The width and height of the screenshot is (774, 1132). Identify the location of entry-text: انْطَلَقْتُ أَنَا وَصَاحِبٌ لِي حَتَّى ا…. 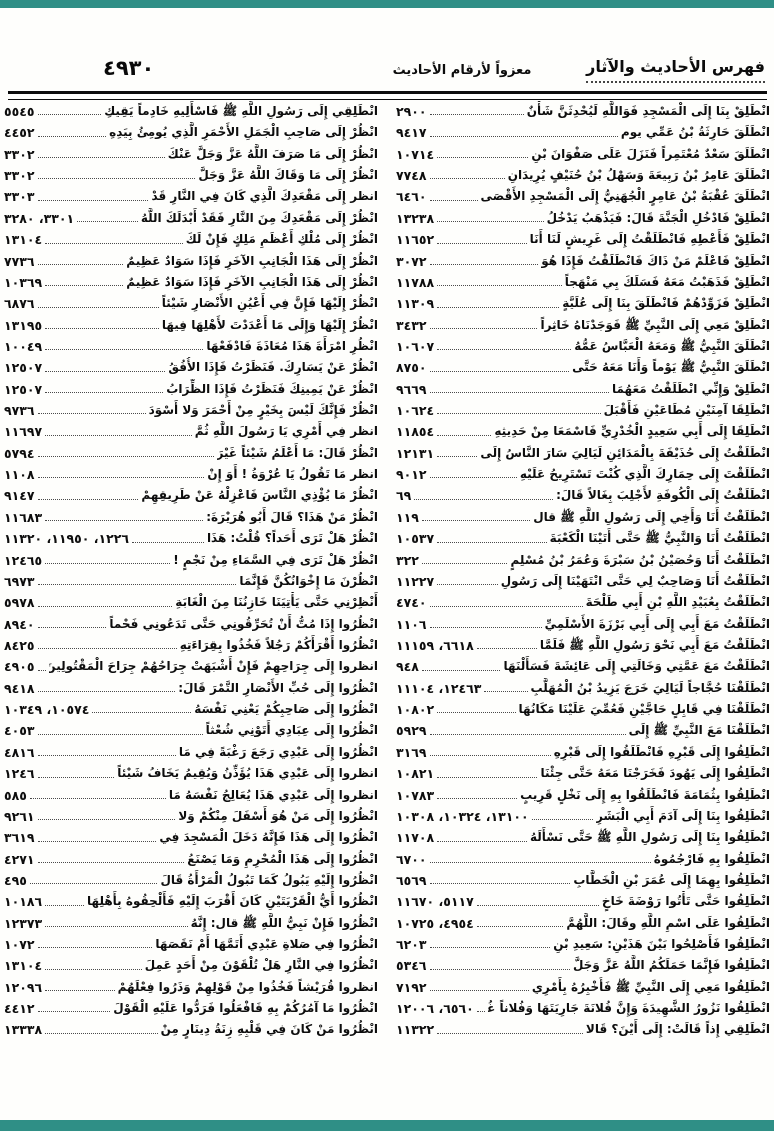
(635, 580).